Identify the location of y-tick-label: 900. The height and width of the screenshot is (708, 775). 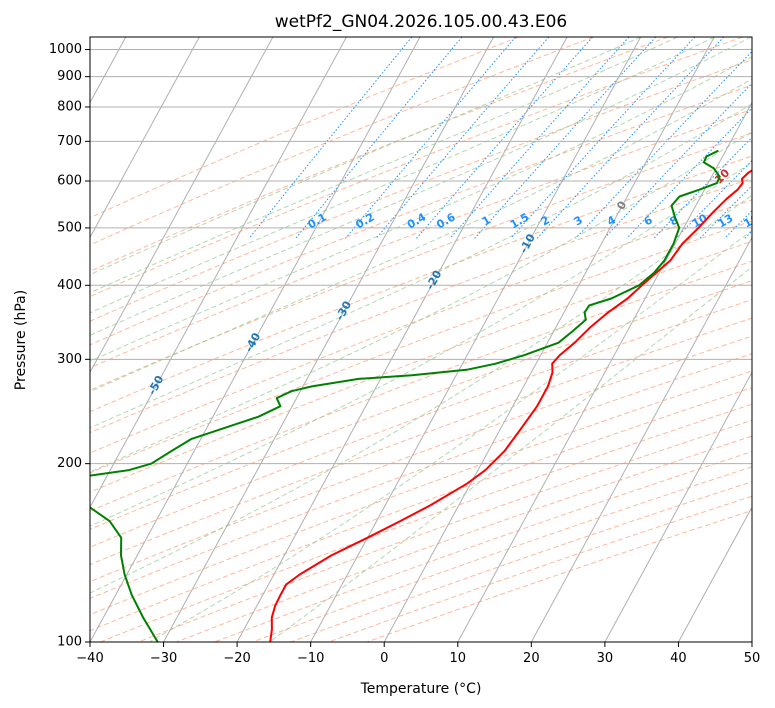
(69, 76).